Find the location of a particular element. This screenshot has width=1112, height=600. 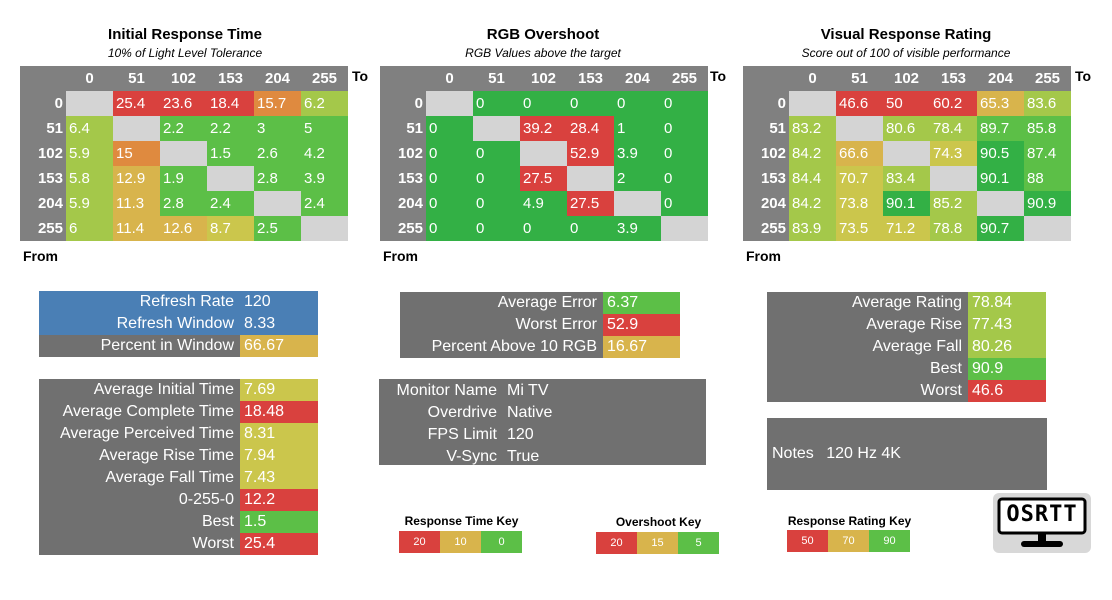

heatmap-cell: 88 is located at coordinates (1047, 178).